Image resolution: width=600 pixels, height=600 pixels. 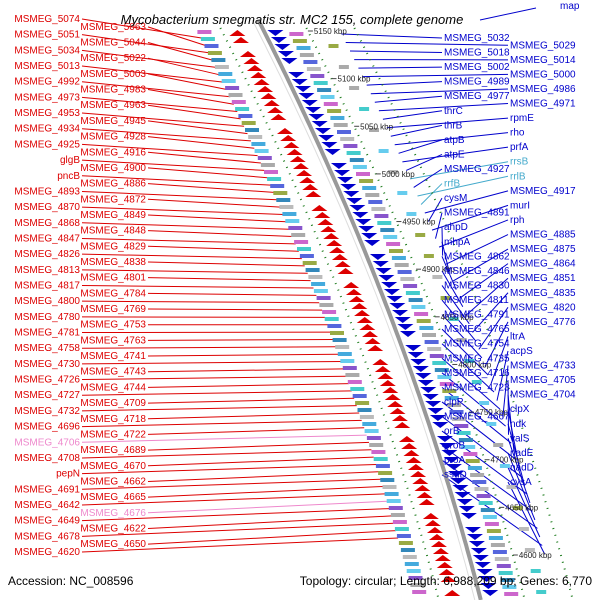 What do you see at coordinates (113, 403) in the screenshot?
I see `forward-gene-label: MSMEG_4709` at bounding box center [113, 403].